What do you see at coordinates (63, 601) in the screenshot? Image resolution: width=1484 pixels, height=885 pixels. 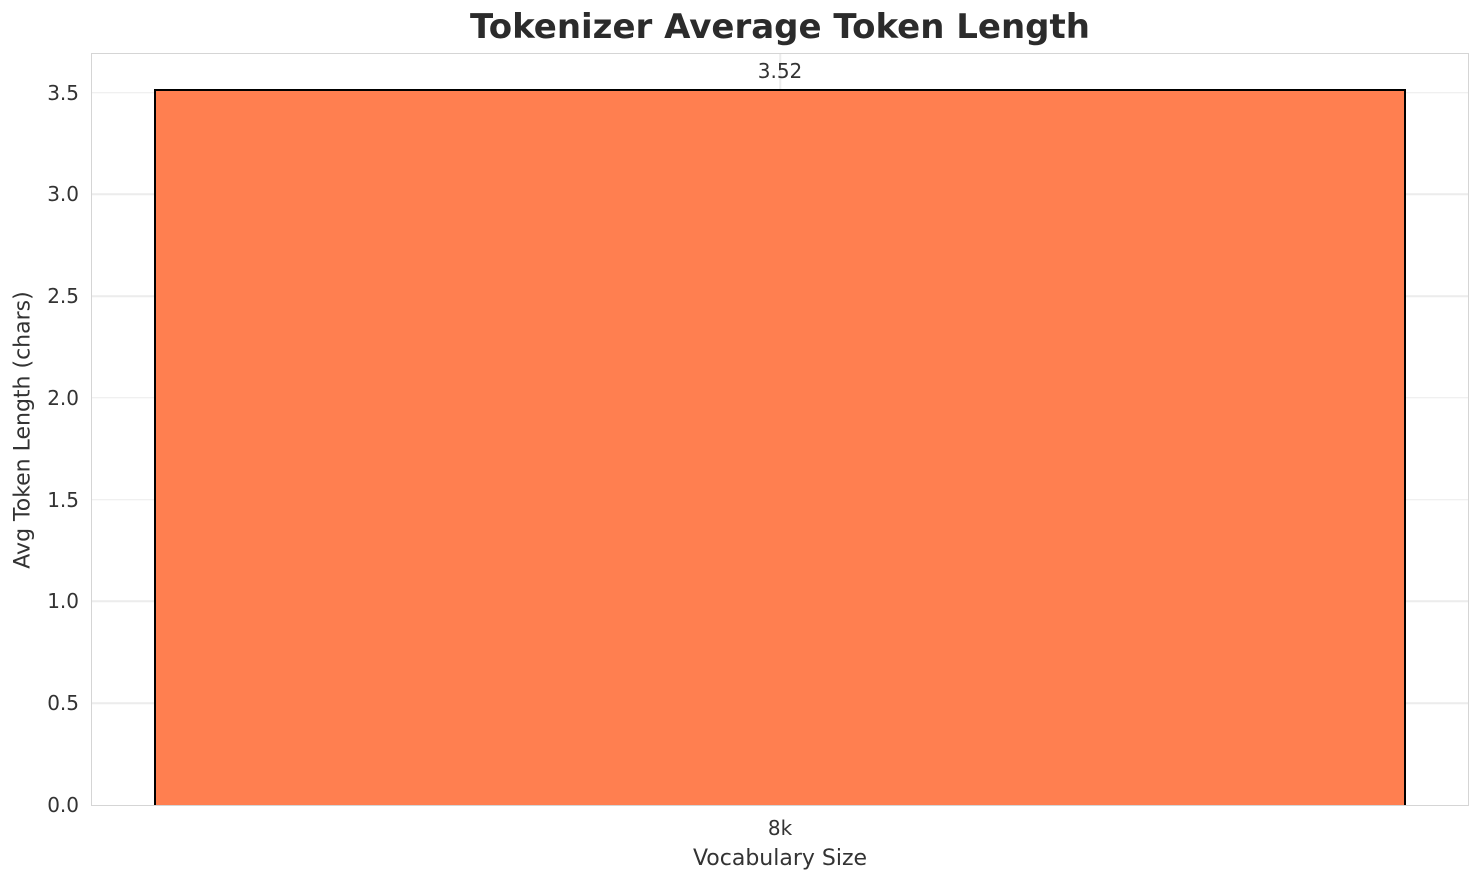 I see `y-tick-label: 1.0` at bounding box center [63, 601].